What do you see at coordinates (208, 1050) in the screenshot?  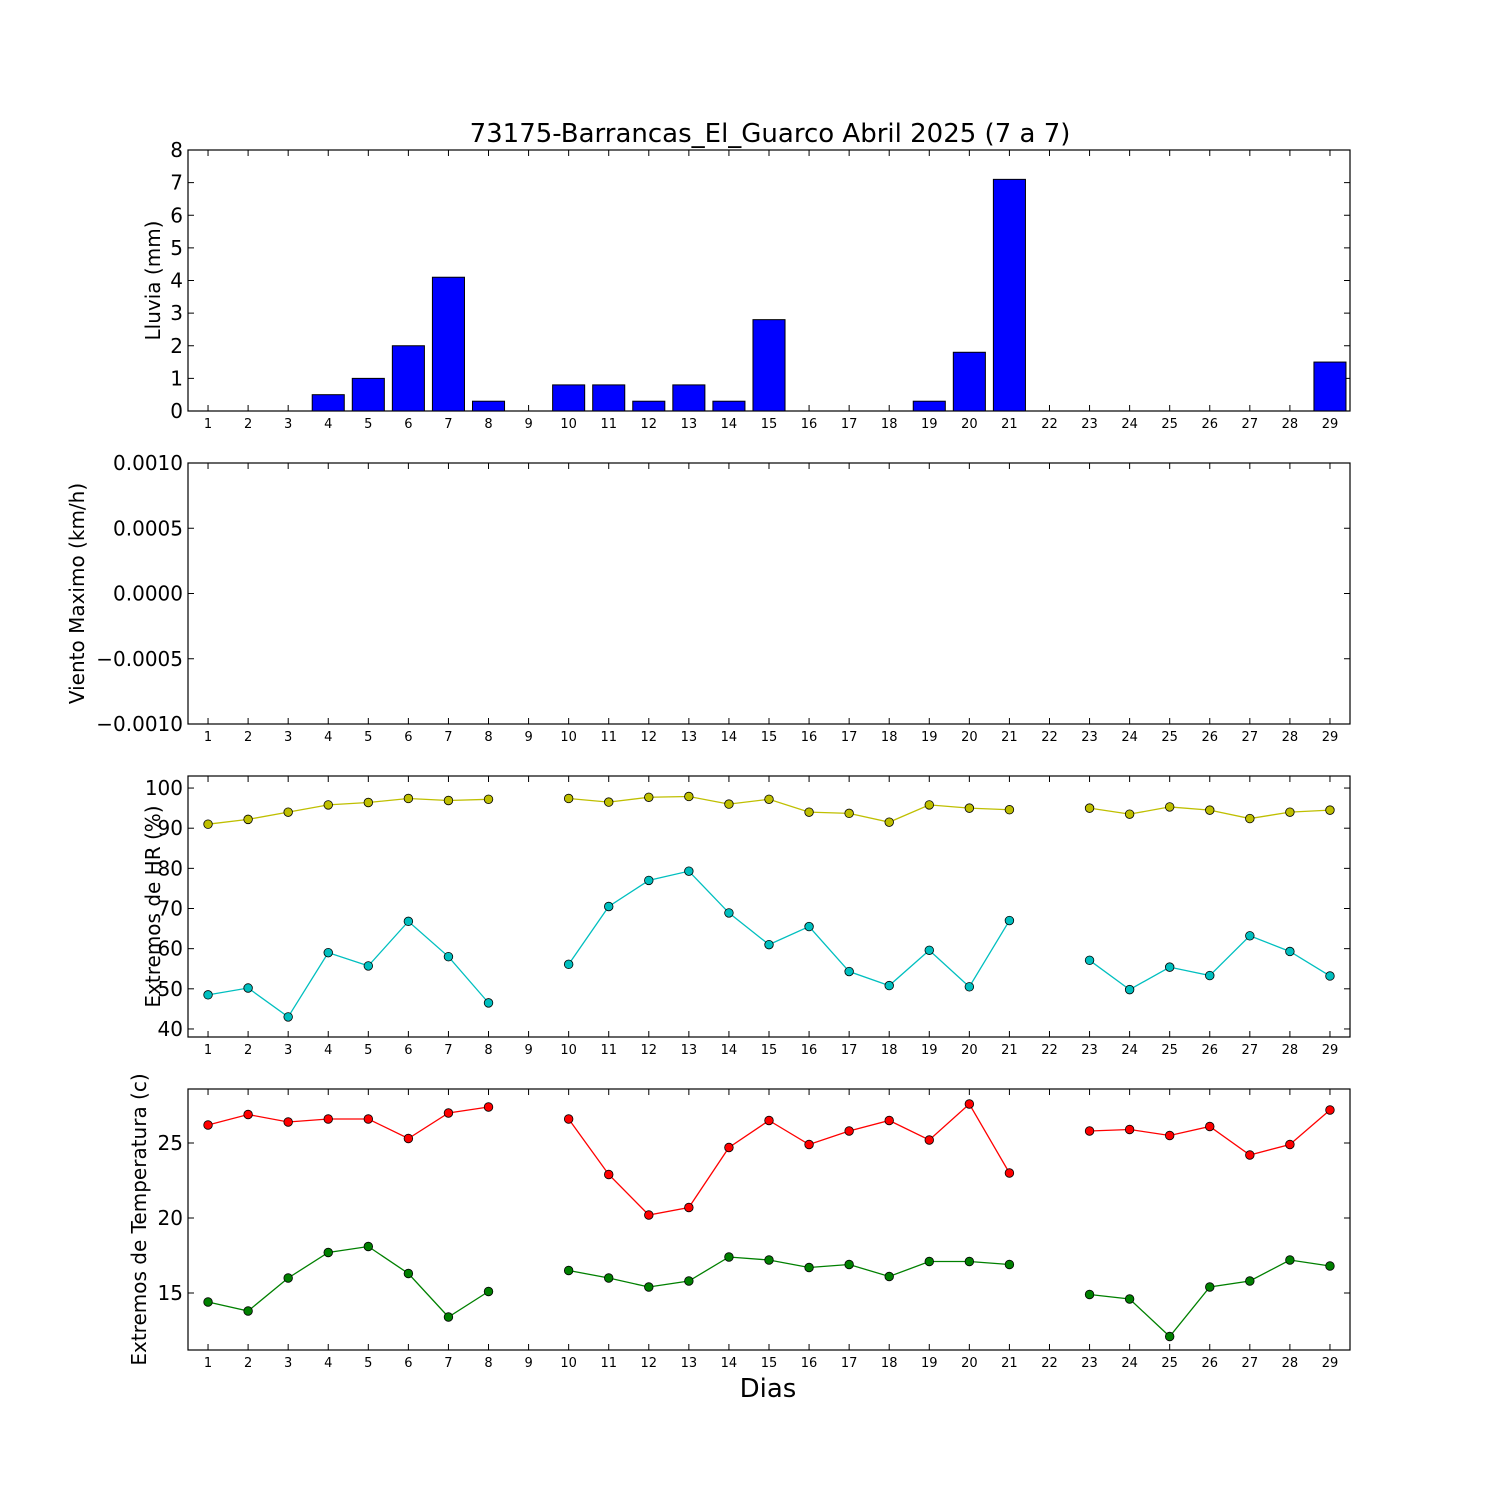 I see `x-tick-label: 1` at bounding box center [208, 1050].